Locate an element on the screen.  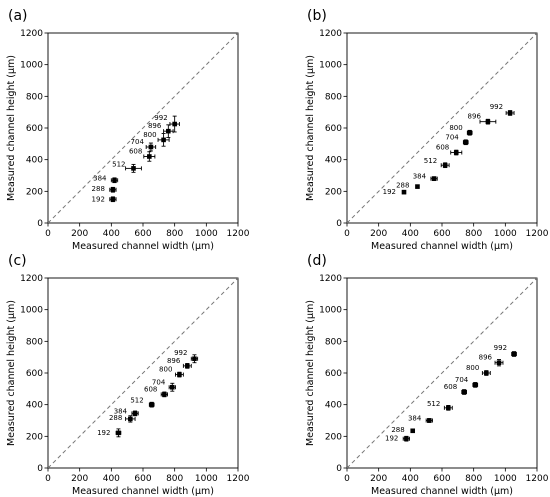
x-tick-label: 200 is located at coordinates (79, 234).